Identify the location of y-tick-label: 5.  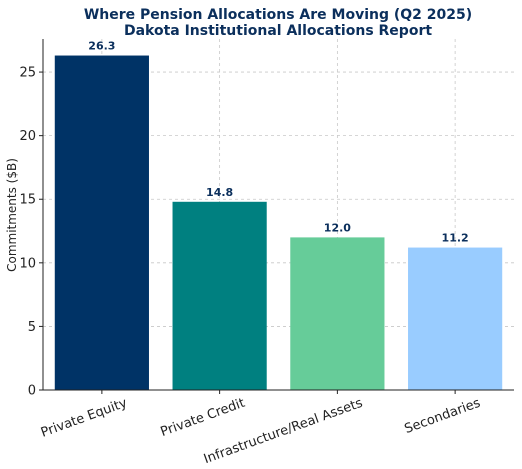
(32, 327).